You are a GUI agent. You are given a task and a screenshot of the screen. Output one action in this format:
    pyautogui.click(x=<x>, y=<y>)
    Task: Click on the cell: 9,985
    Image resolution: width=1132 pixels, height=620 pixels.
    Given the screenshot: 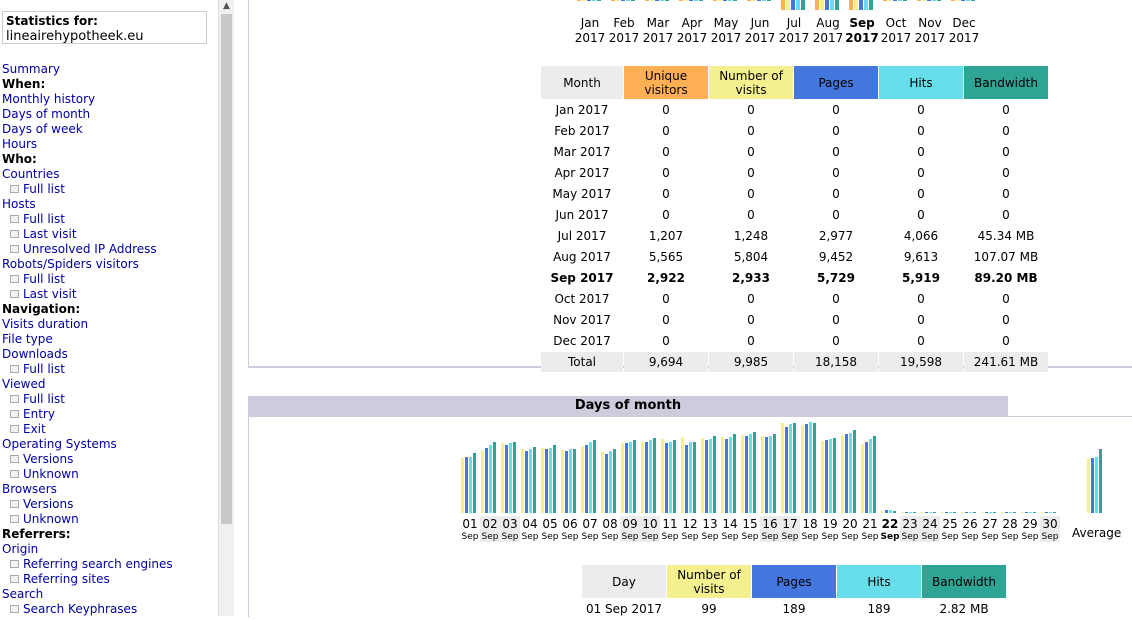 What is the action you would take?
    pyautogui.click(x=751, y=362)
    